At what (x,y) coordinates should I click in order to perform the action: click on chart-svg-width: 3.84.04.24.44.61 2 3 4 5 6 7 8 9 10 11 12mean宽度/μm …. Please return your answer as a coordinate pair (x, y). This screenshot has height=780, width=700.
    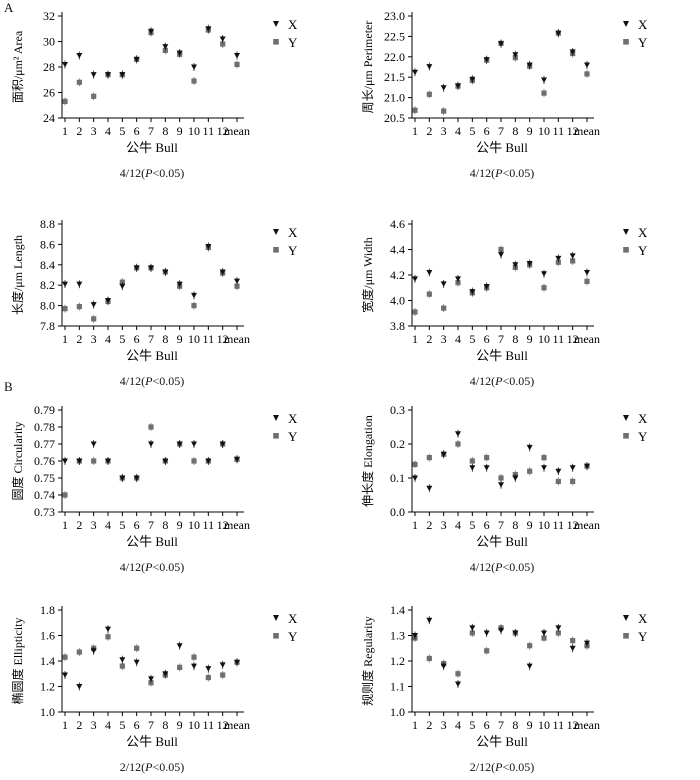
    Looking at the image, I should click on (504, 290).